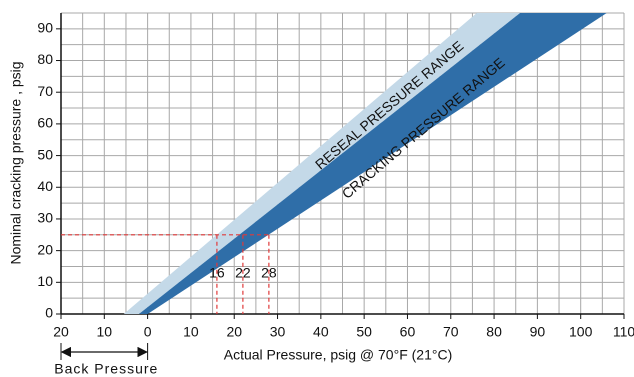 This screenshot has width=634, height=377. Describe the element at coordinates (217, 273) in the screenshot. I see `reference-label: 16` at that location.